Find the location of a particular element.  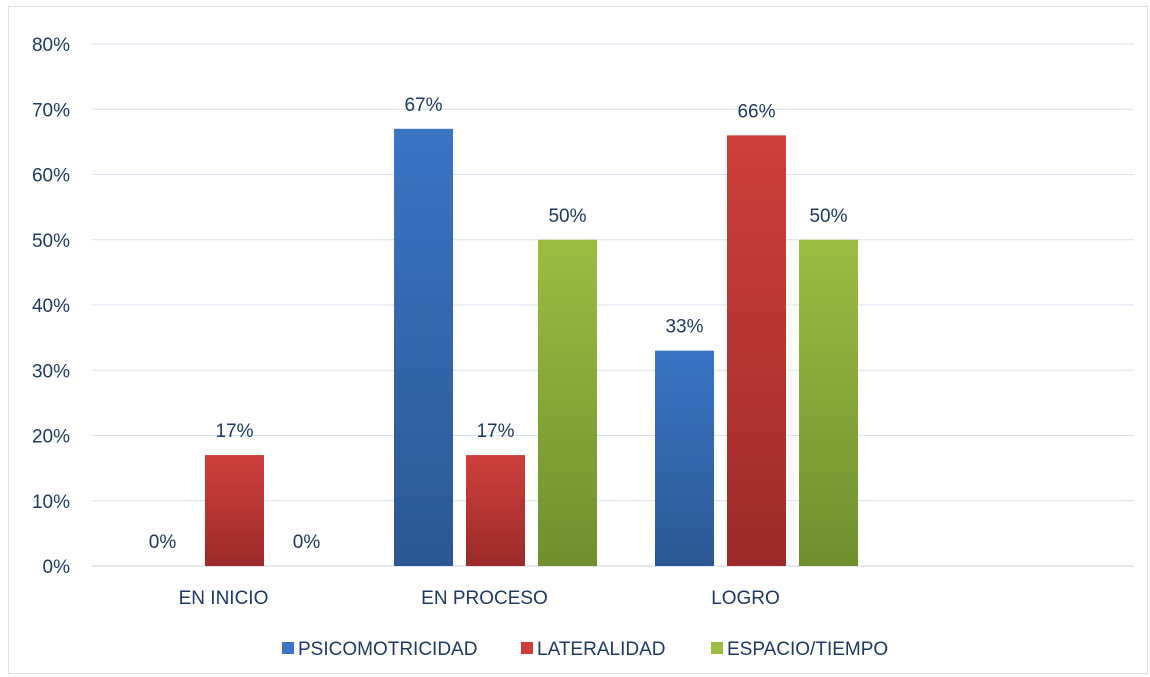

x-category-logro: LOGRO is located at coordinates (745, 598).